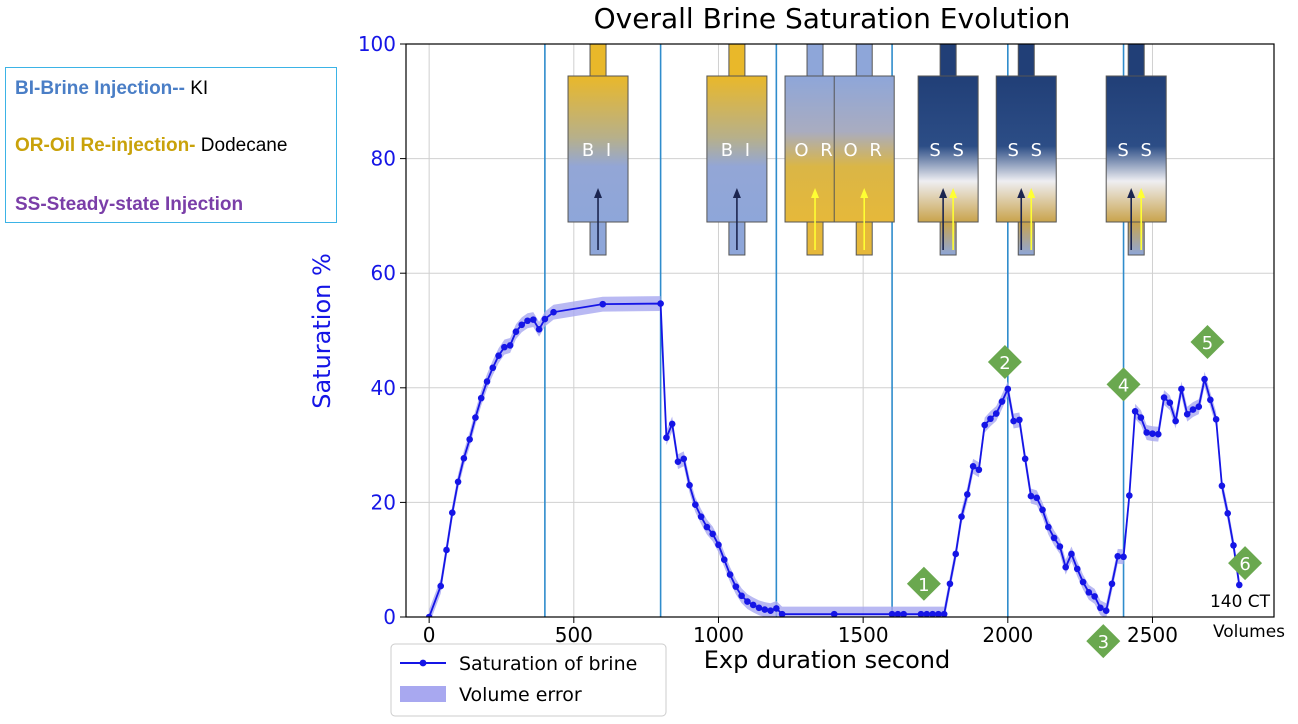 This screenshot has height=724, width=1298. I want to click on legend-or-key: OR-Oil Re-injection-, so click(105, 145).